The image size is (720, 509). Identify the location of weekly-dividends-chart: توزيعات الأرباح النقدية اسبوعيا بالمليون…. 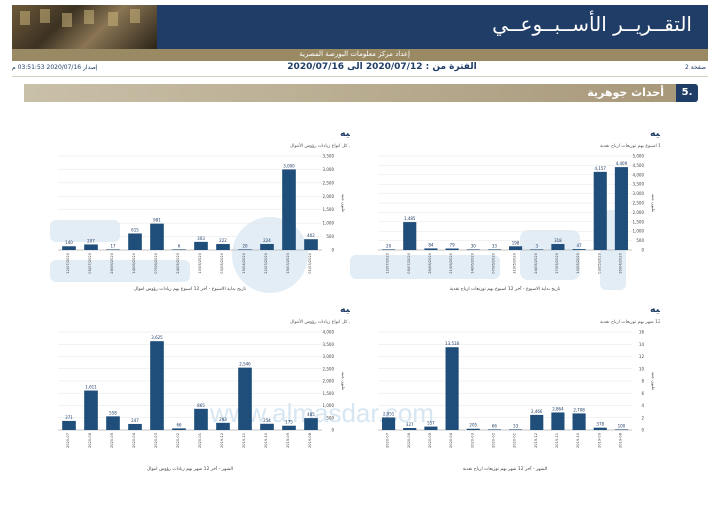
(519, 209).